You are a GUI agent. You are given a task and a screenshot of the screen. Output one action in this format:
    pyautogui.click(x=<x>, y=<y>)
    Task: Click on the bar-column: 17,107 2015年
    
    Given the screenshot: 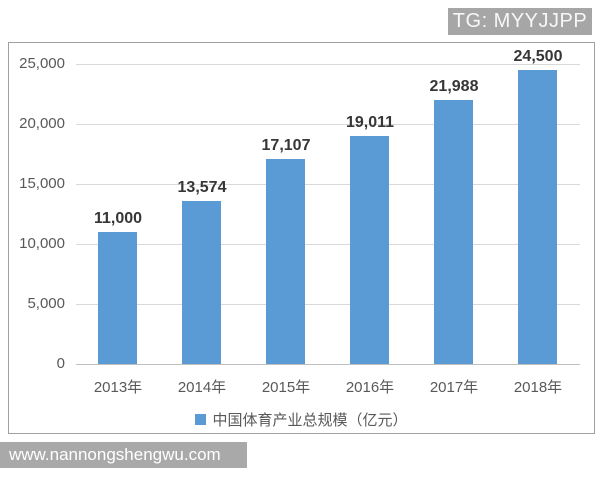 What is the action you would take?
    pyautogui.click(x=286, y=238)
    